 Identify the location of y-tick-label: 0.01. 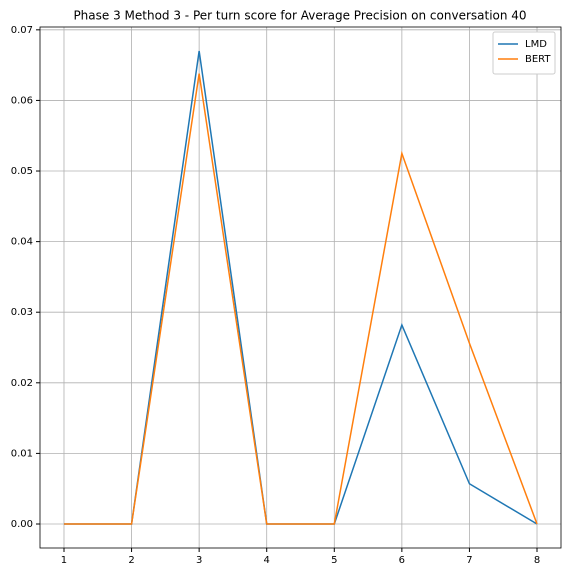
(22, 453).